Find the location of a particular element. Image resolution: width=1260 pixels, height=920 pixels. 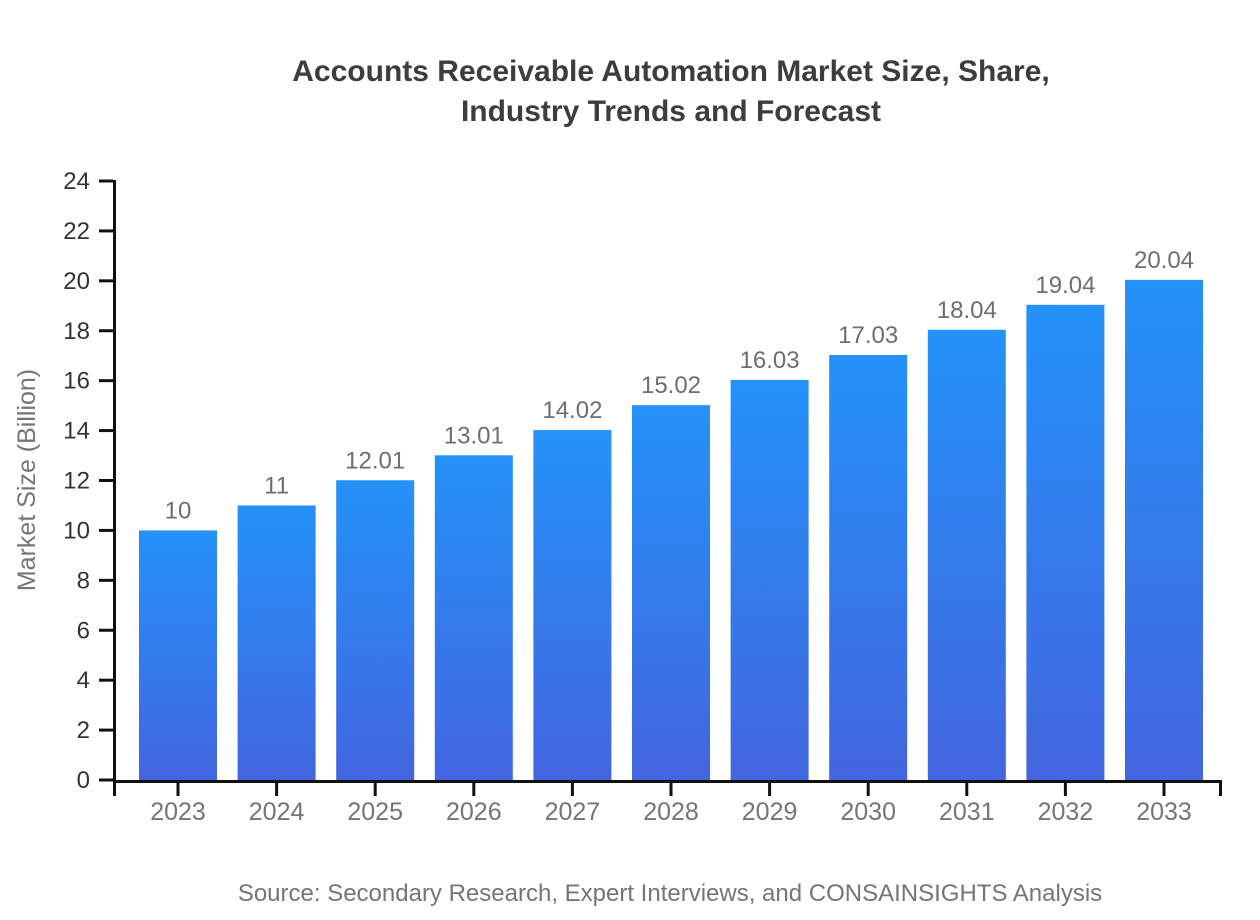

bar-value-label: 13.01 is located at coordinates (474, 435).